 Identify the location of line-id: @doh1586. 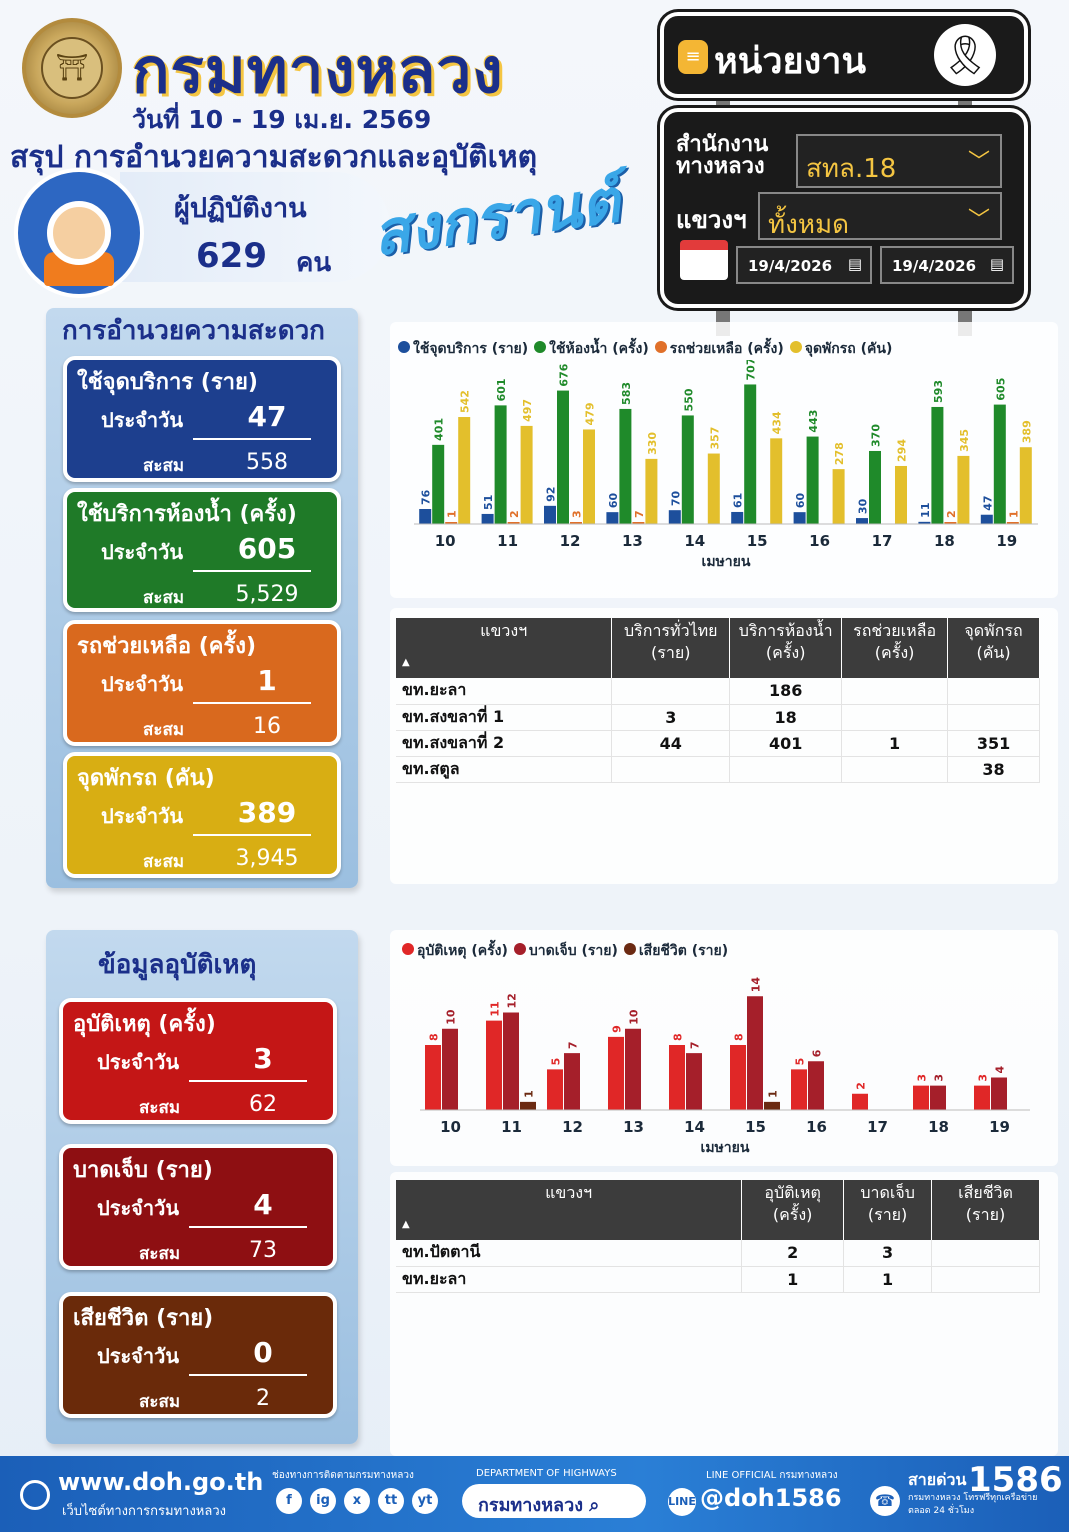
(771, 1498).